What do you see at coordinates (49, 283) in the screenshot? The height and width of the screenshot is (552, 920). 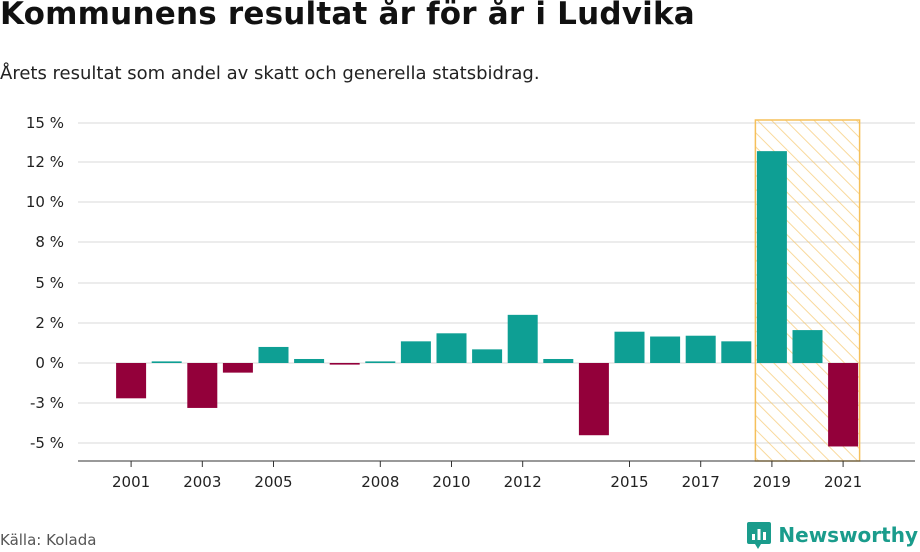 I see `y-tick-label: 5 %` at bounding box center [49, 283].